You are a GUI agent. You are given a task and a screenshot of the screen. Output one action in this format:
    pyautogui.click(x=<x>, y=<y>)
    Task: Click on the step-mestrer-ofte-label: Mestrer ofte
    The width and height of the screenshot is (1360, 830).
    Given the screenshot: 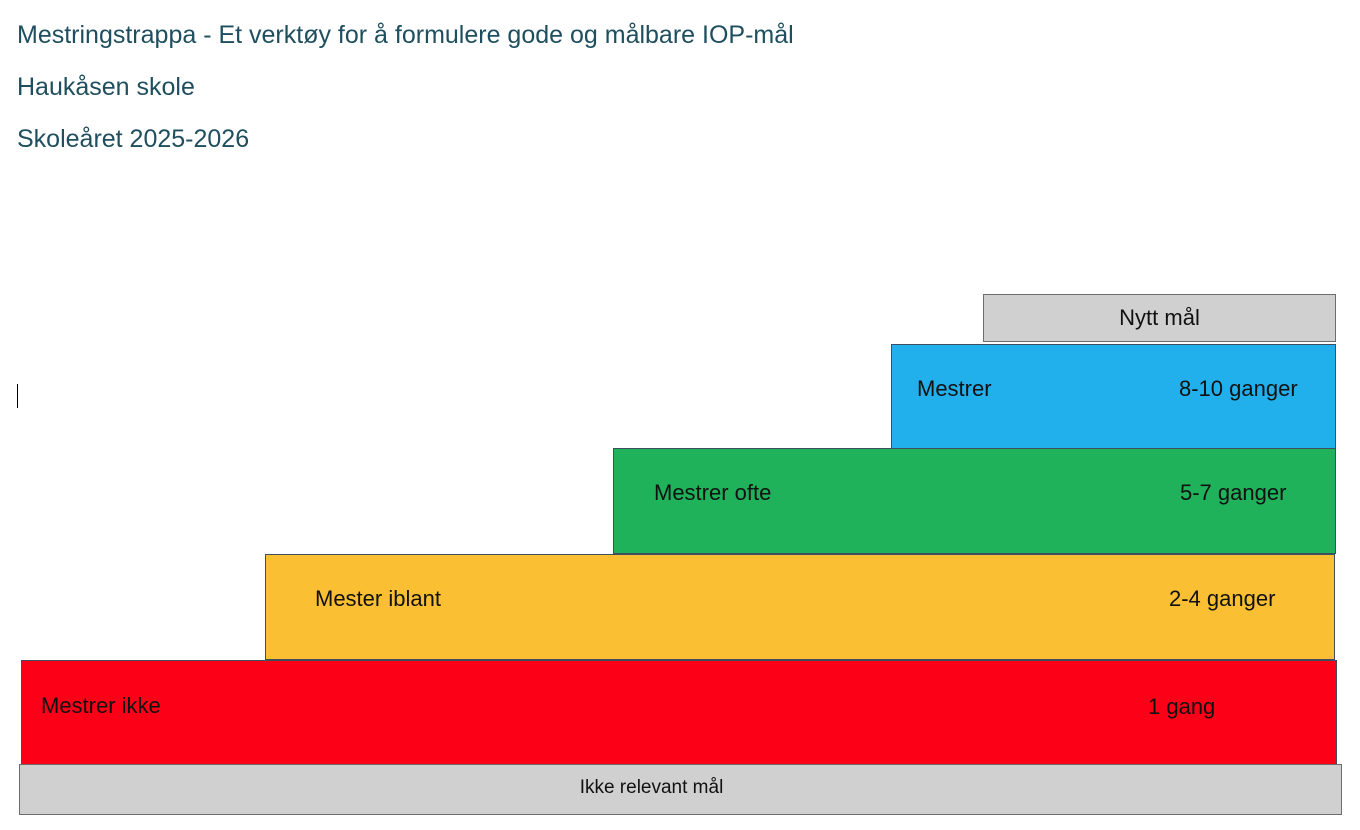 What is the action you would take?
    pyautogui.click(x=713, y=492)
    